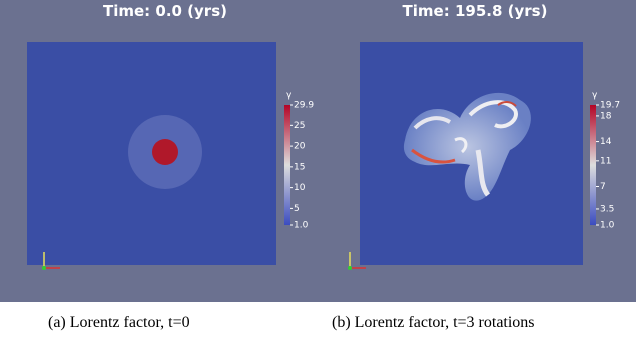  I want to click on colorbar-tick-label: 20, so click(300, 147).